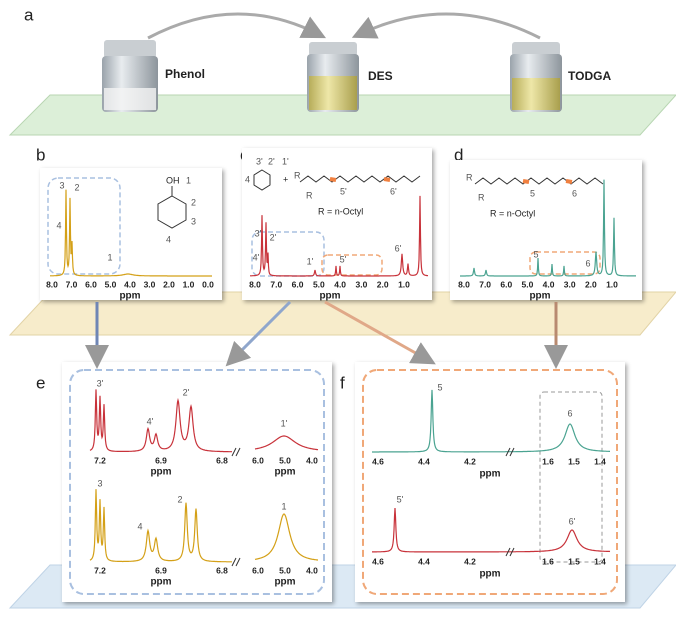  What do you see at coordinates (222, 570) in the screenshot?
I see `x-tick-label: 6.8` at bounding box center [222, 570].